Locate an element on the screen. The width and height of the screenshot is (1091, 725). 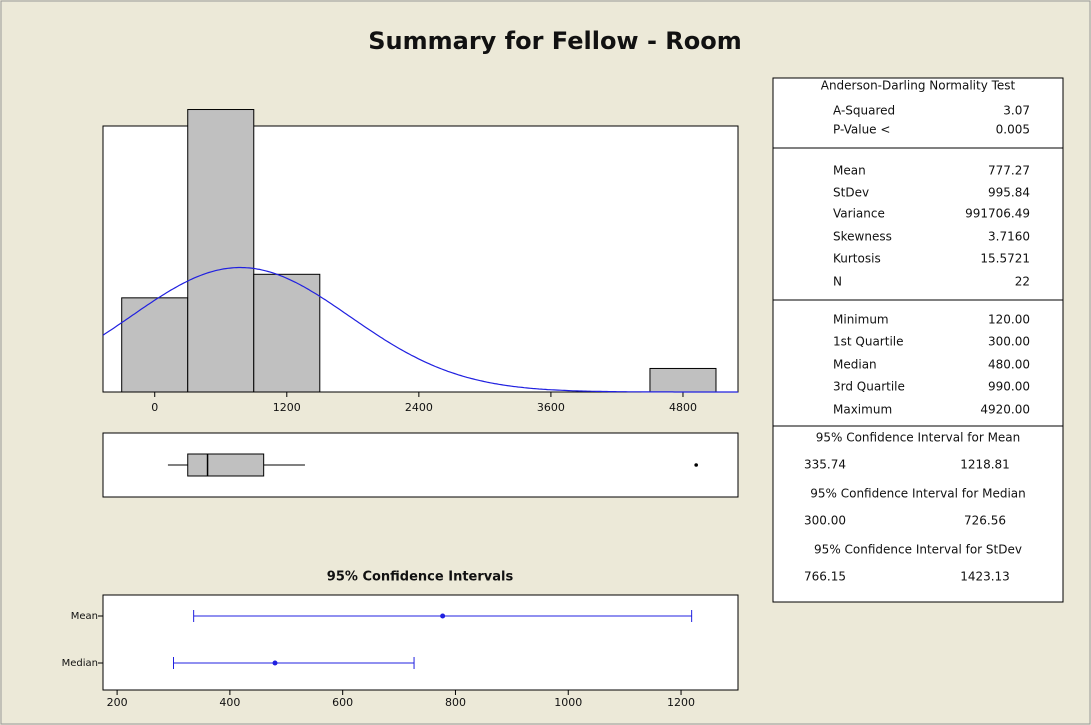
outlier is located at coordinates (696, 465).